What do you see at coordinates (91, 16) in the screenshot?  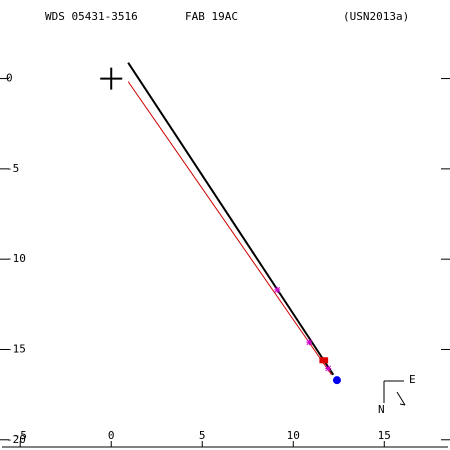 I see `chart-title: WDS 05431-3516` at bounding box center [91, 16].